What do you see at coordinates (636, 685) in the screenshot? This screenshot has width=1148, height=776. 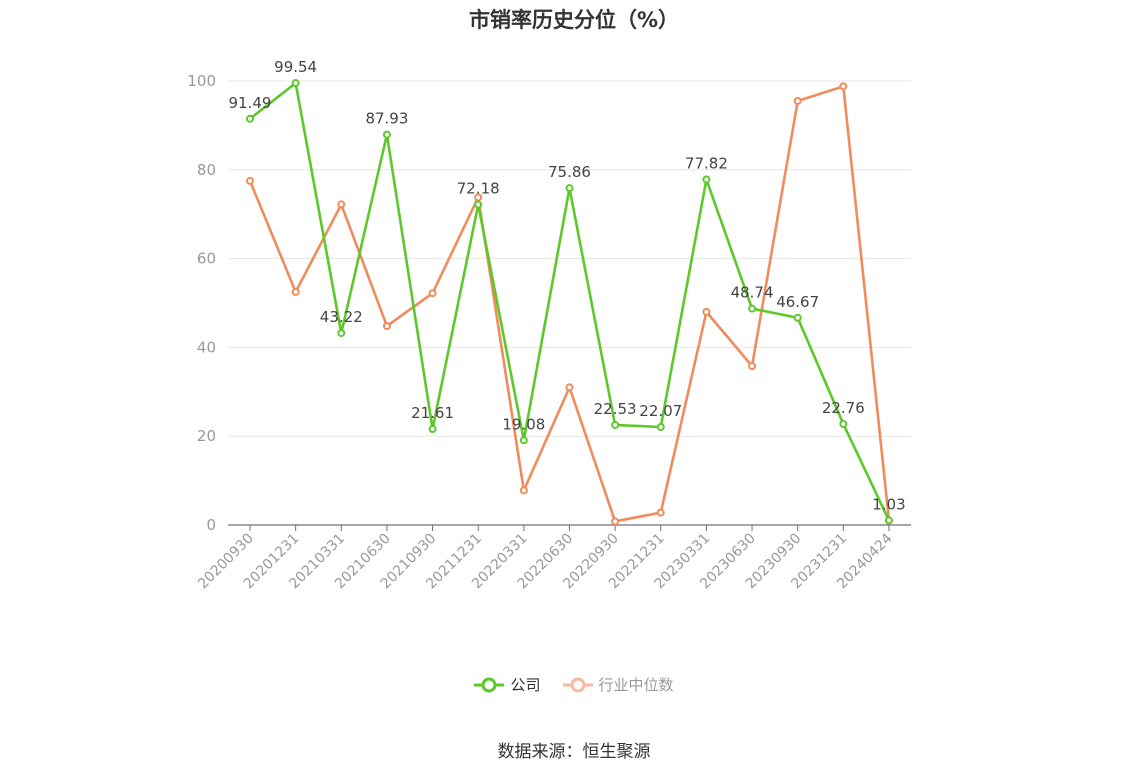 I see `legend-industry-label: 行业中位数` at bounding box center [636, 685].